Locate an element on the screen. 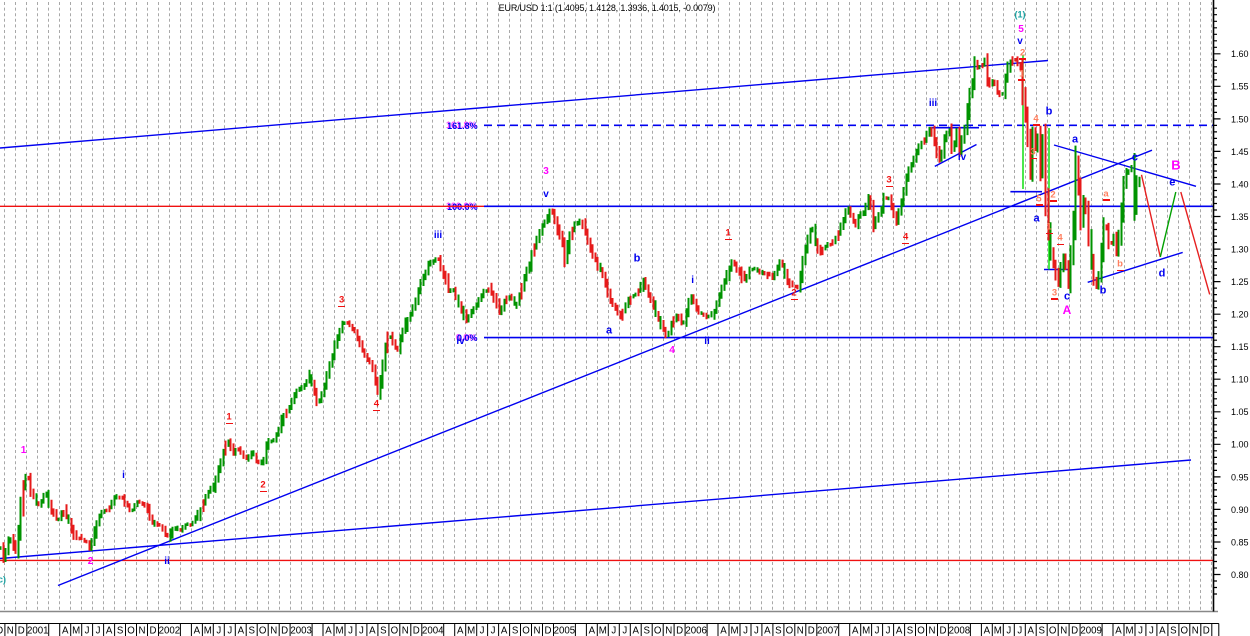 Image resolution: width=1250 pixels, height=636 pixels. svg-text: 1.00 is located at coordinates (1240, 445).